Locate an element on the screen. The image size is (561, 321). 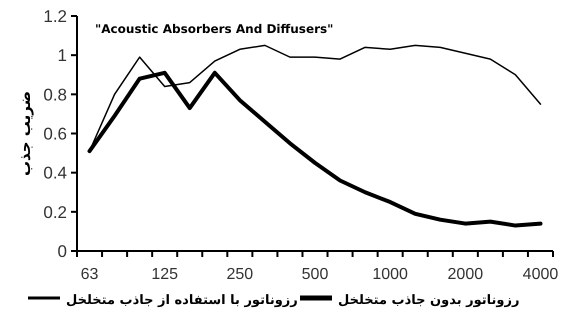
x-tick-label: 63 is located at coordinates (89, 274).